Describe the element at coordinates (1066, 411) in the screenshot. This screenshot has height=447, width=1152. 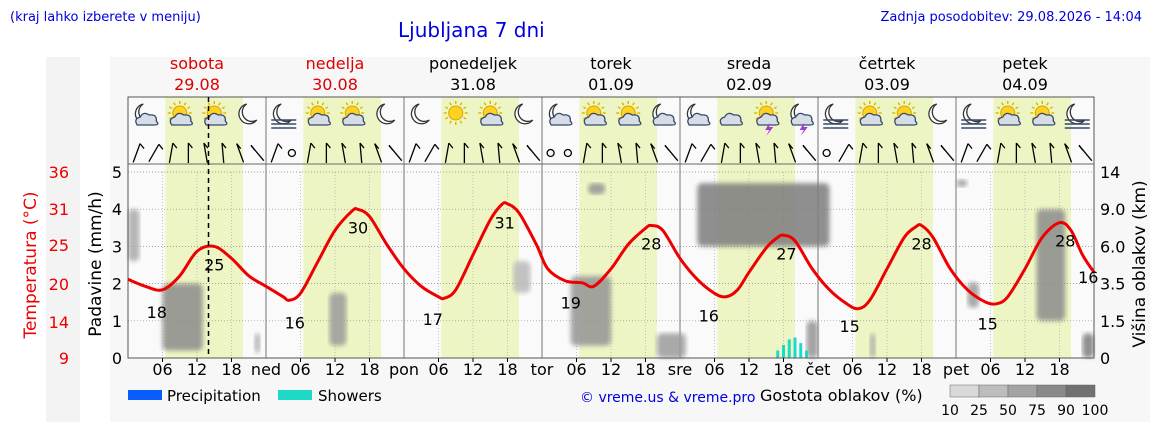
I see `density-tick: 90` at that location.